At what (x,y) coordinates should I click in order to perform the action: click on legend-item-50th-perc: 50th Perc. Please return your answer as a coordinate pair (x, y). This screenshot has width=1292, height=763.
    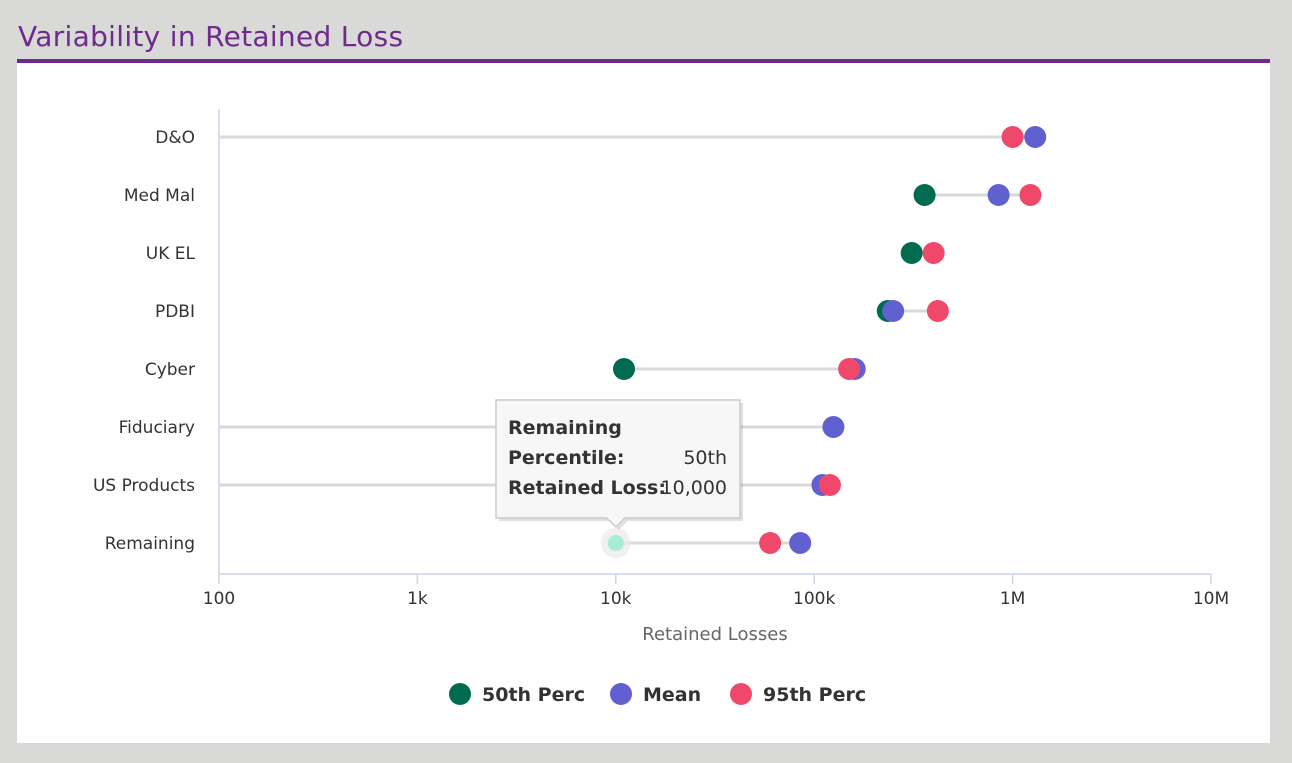
    Looking at the image, I should click on (533, 695).